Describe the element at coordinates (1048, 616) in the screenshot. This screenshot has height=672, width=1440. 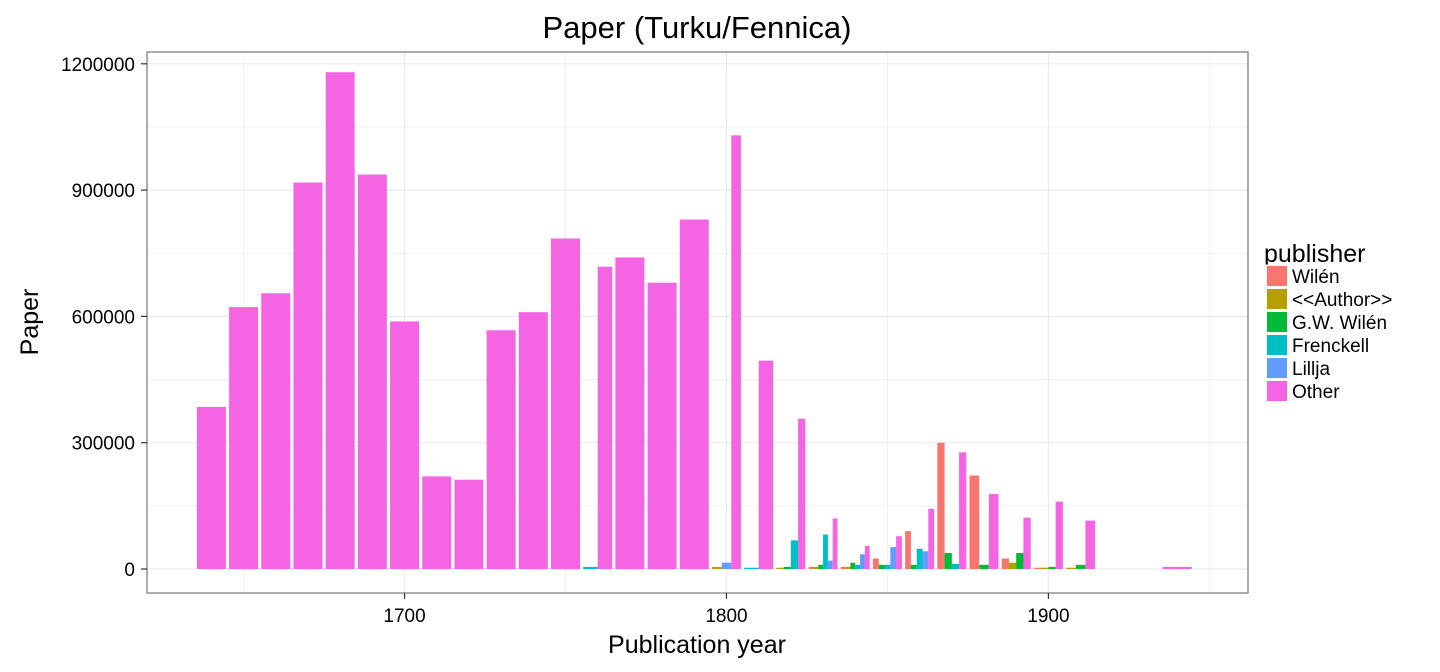
I see `x-tick-label: 1900` at that location.